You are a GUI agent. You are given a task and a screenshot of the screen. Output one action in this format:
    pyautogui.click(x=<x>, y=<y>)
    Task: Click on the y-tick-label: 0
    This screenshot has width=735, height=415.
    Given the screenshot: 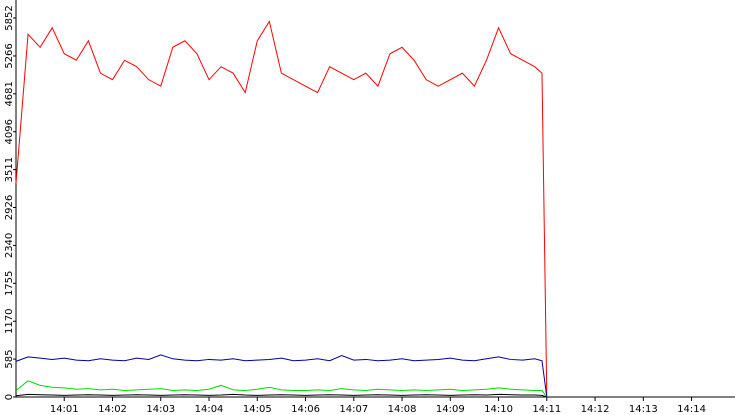 What is the action you would take?
    pyautogui.click(x=9, y=397)
    